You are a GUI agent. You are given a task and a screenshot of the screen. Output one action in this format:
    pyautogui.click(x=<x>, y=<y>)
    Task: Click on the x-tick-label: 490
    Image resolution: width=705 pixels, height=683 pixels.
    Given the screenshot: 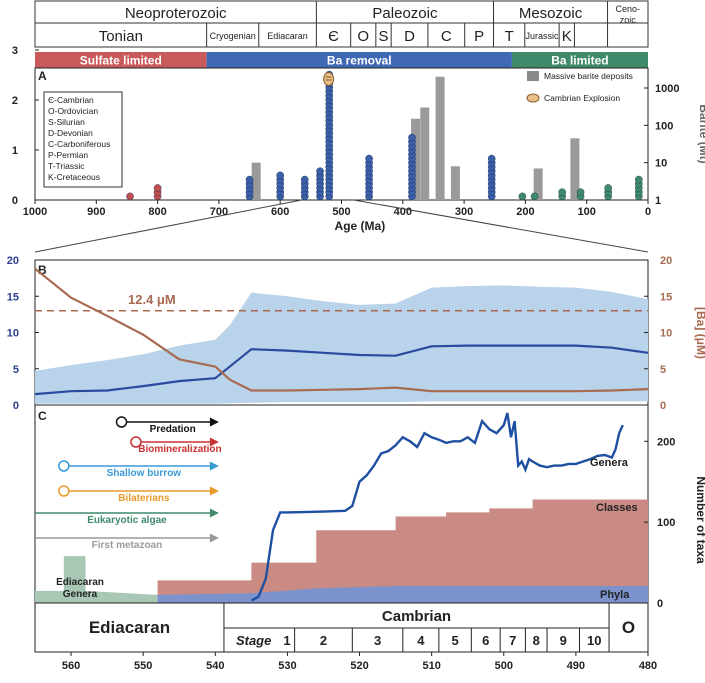 What is the action you would take?
    pyautogui.click(x=576, y=666)
    